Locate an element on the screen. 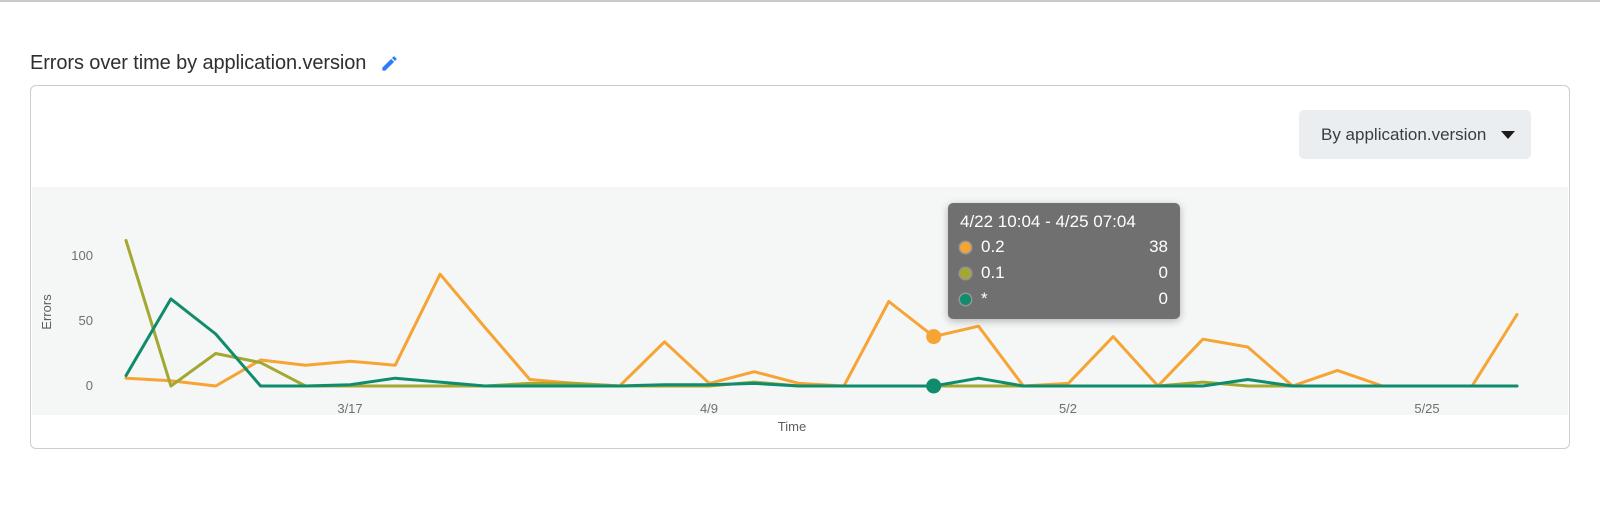  y-tick-100: 100 is located at coordinates (82, 255).